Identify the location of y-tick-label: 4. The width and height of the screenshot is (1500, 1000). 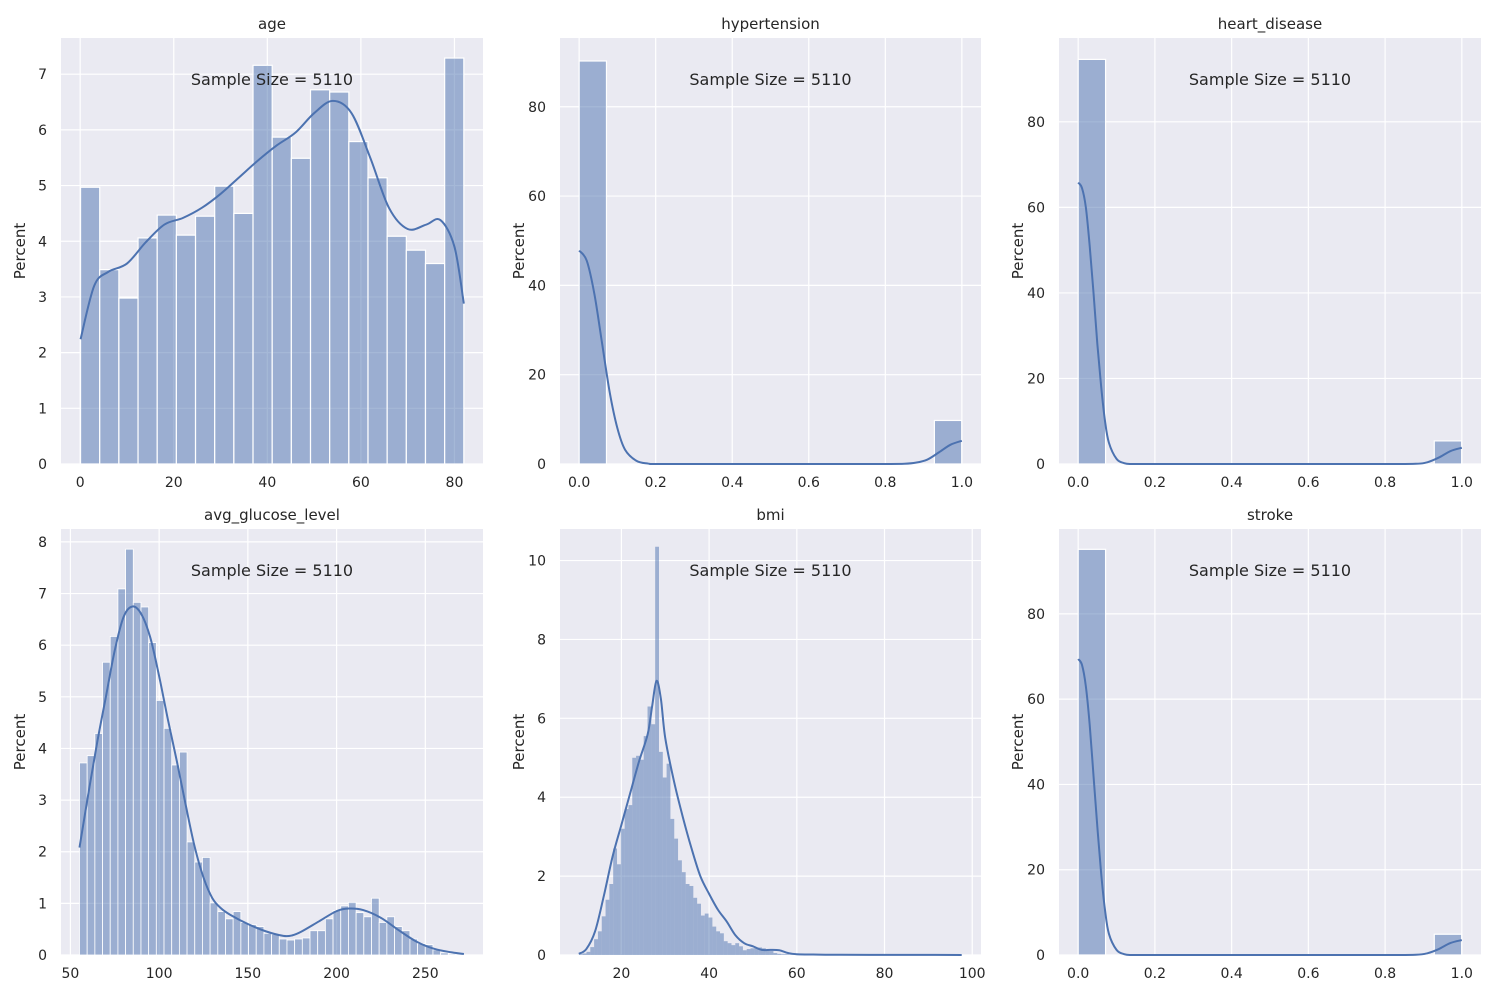
(541, 798).